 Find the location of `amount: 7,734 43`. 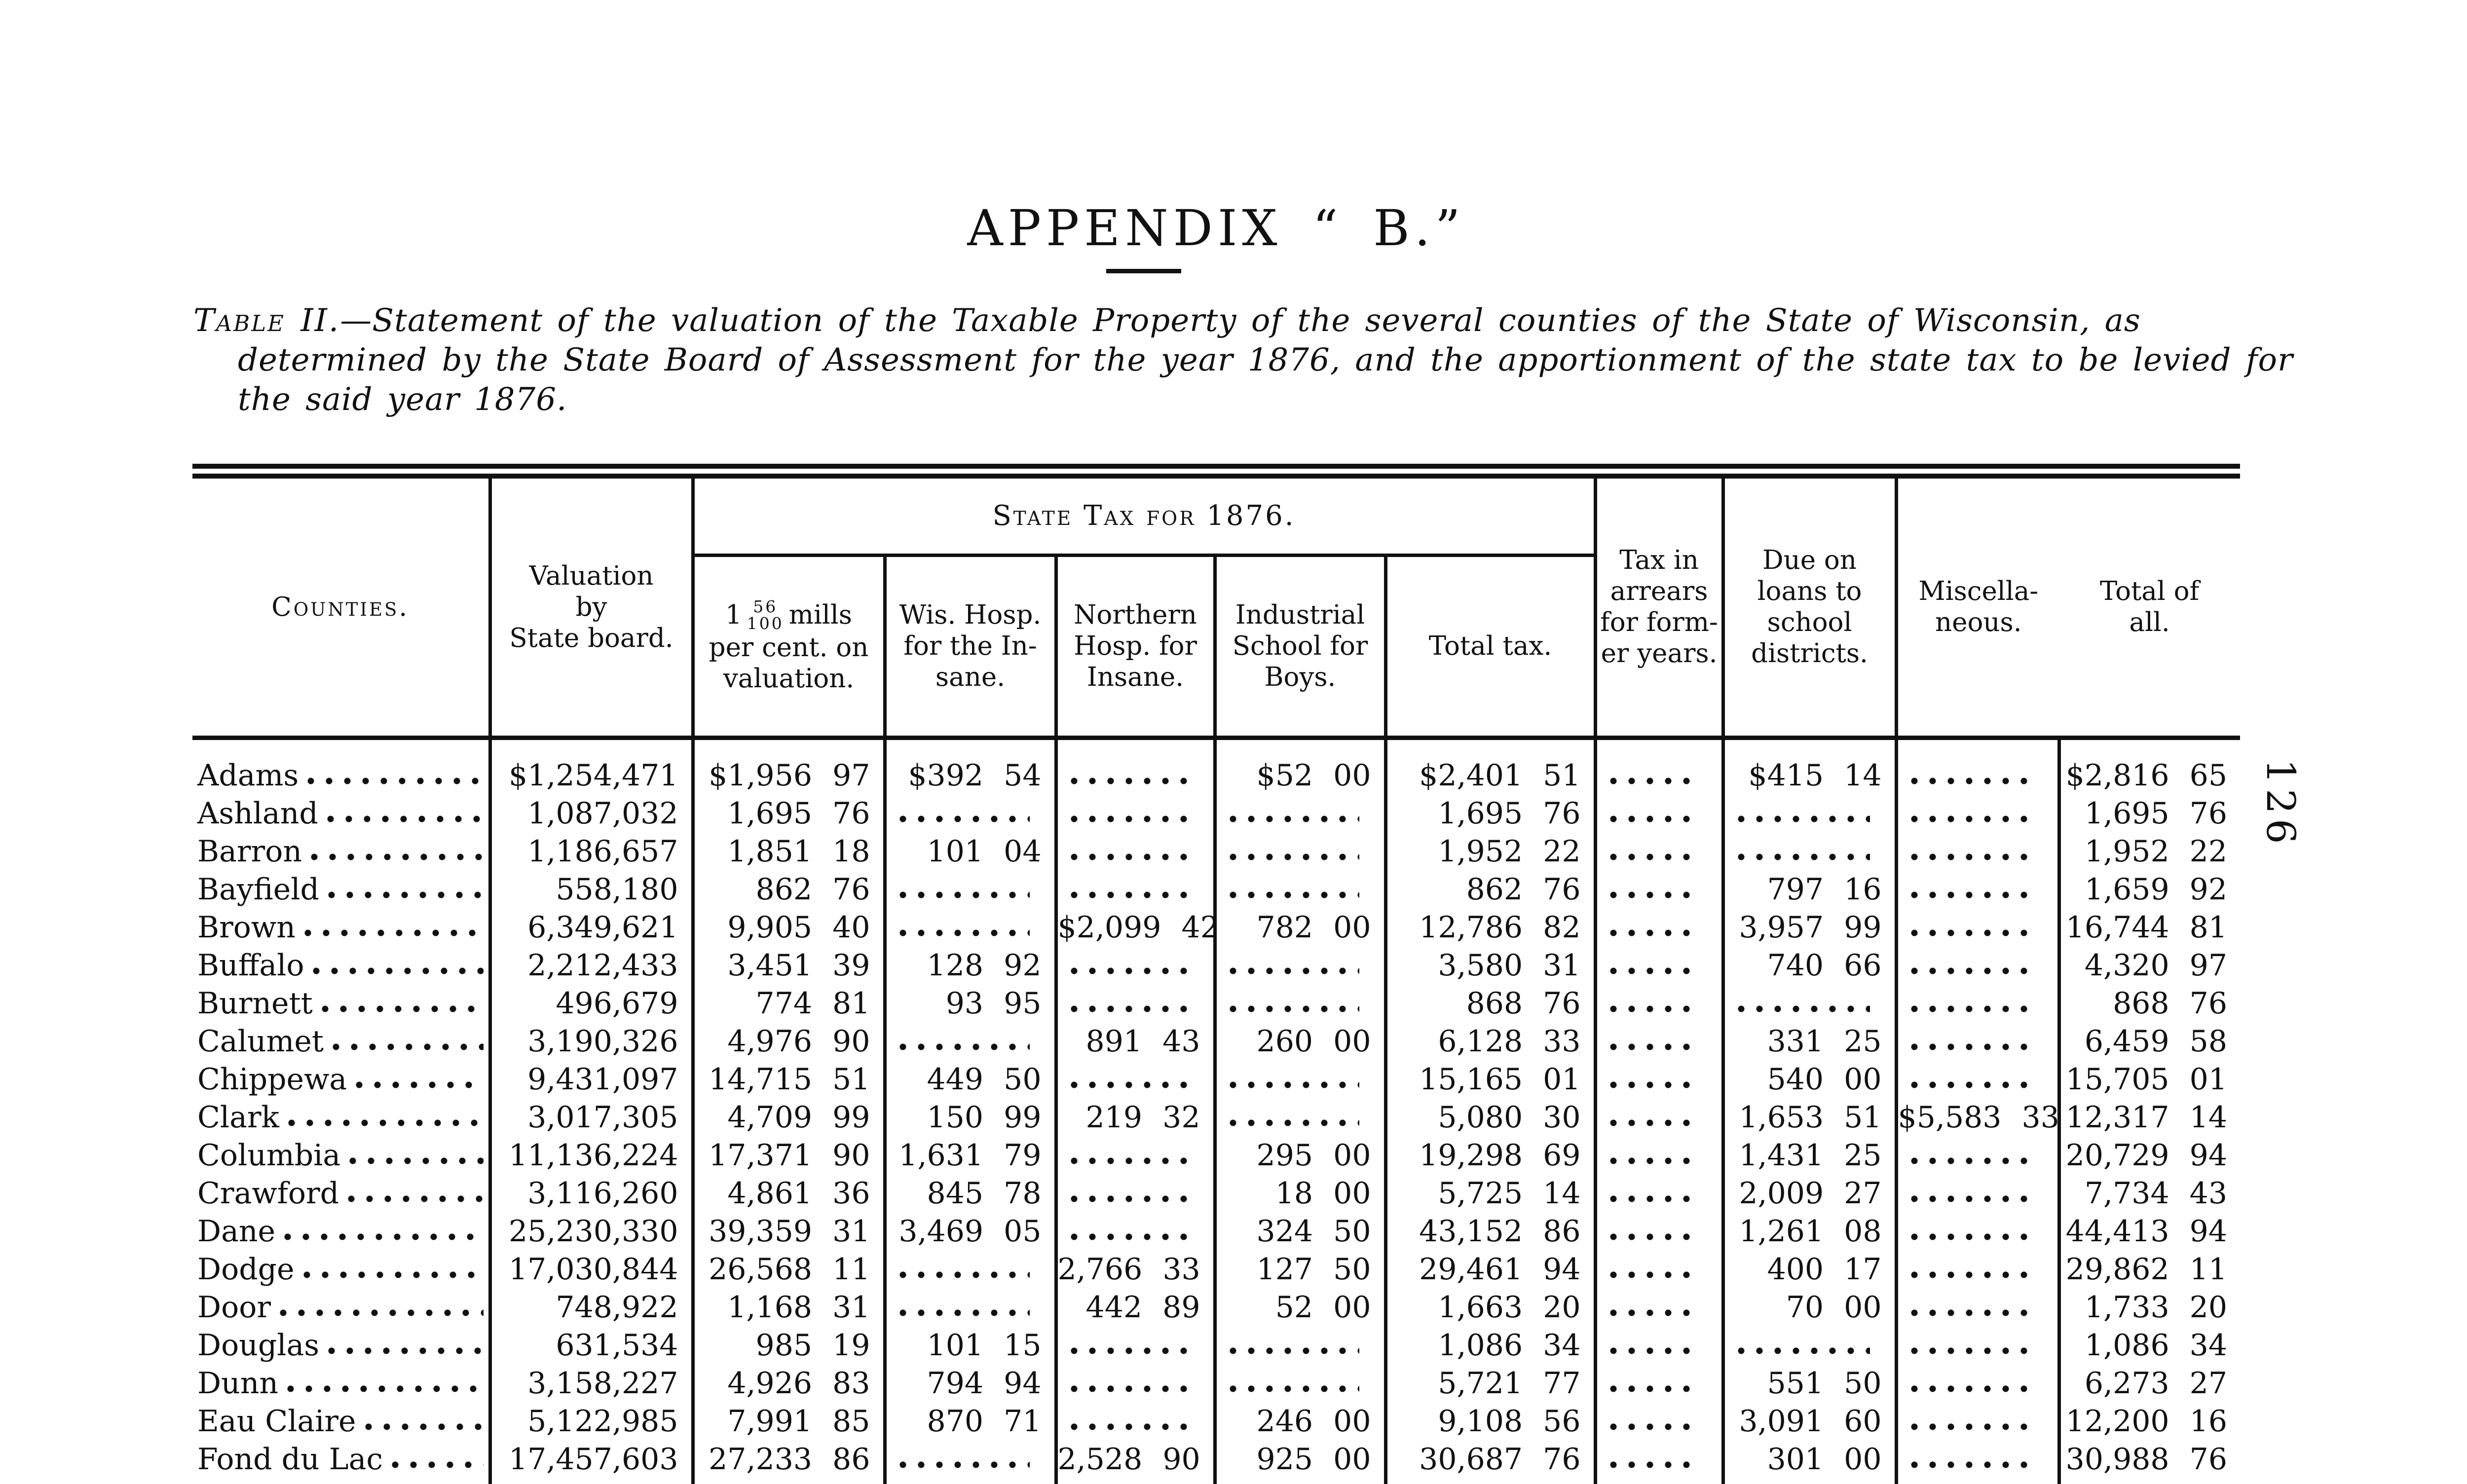

amount: 7,734 43 is located at coordinates (2156, 1193).